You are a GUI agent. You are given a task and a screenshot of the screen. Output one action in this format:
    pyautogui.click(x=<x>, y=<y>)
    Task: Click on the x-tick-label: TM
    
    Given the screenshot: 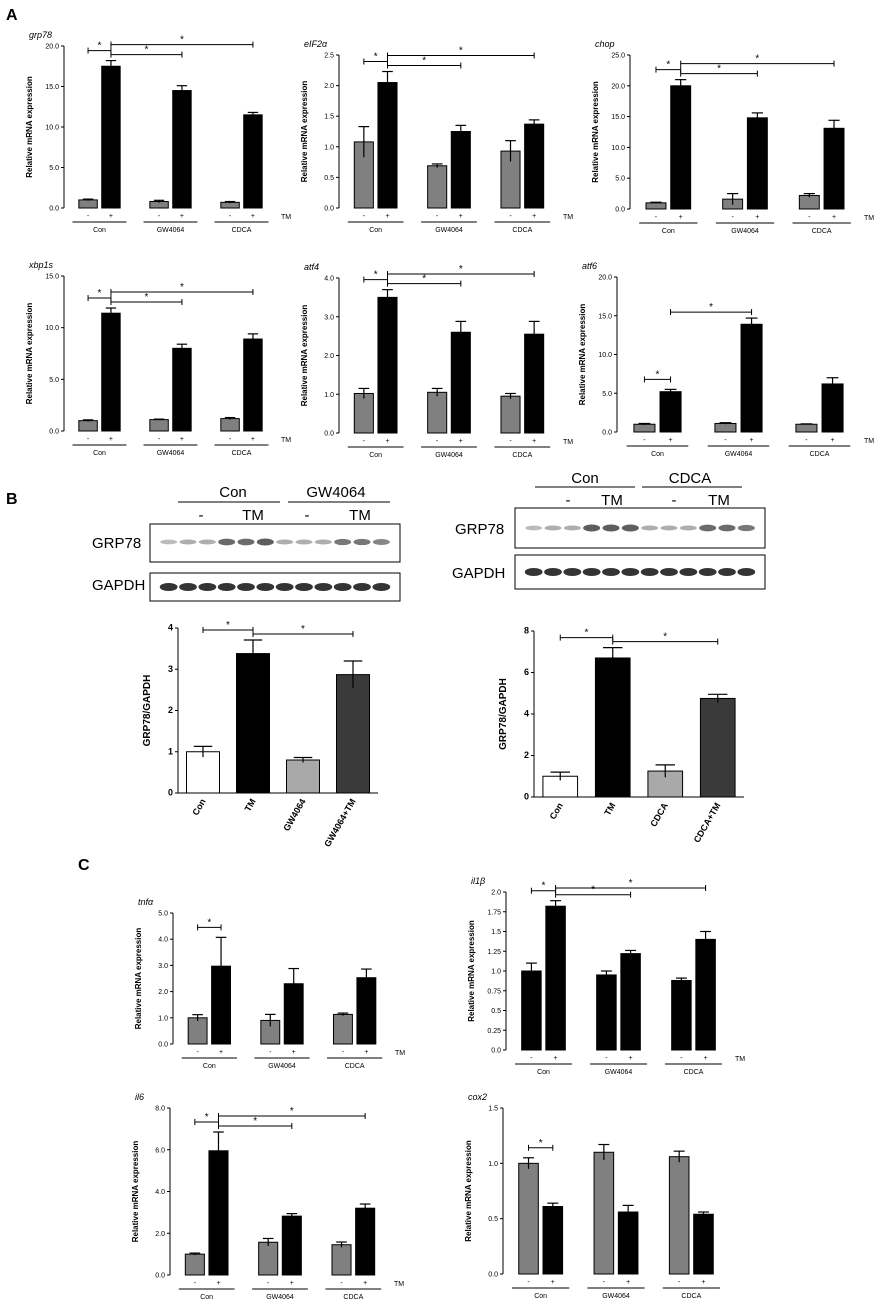 What is the action you would take?
    pyautogui.click(x=250, y=805)
    